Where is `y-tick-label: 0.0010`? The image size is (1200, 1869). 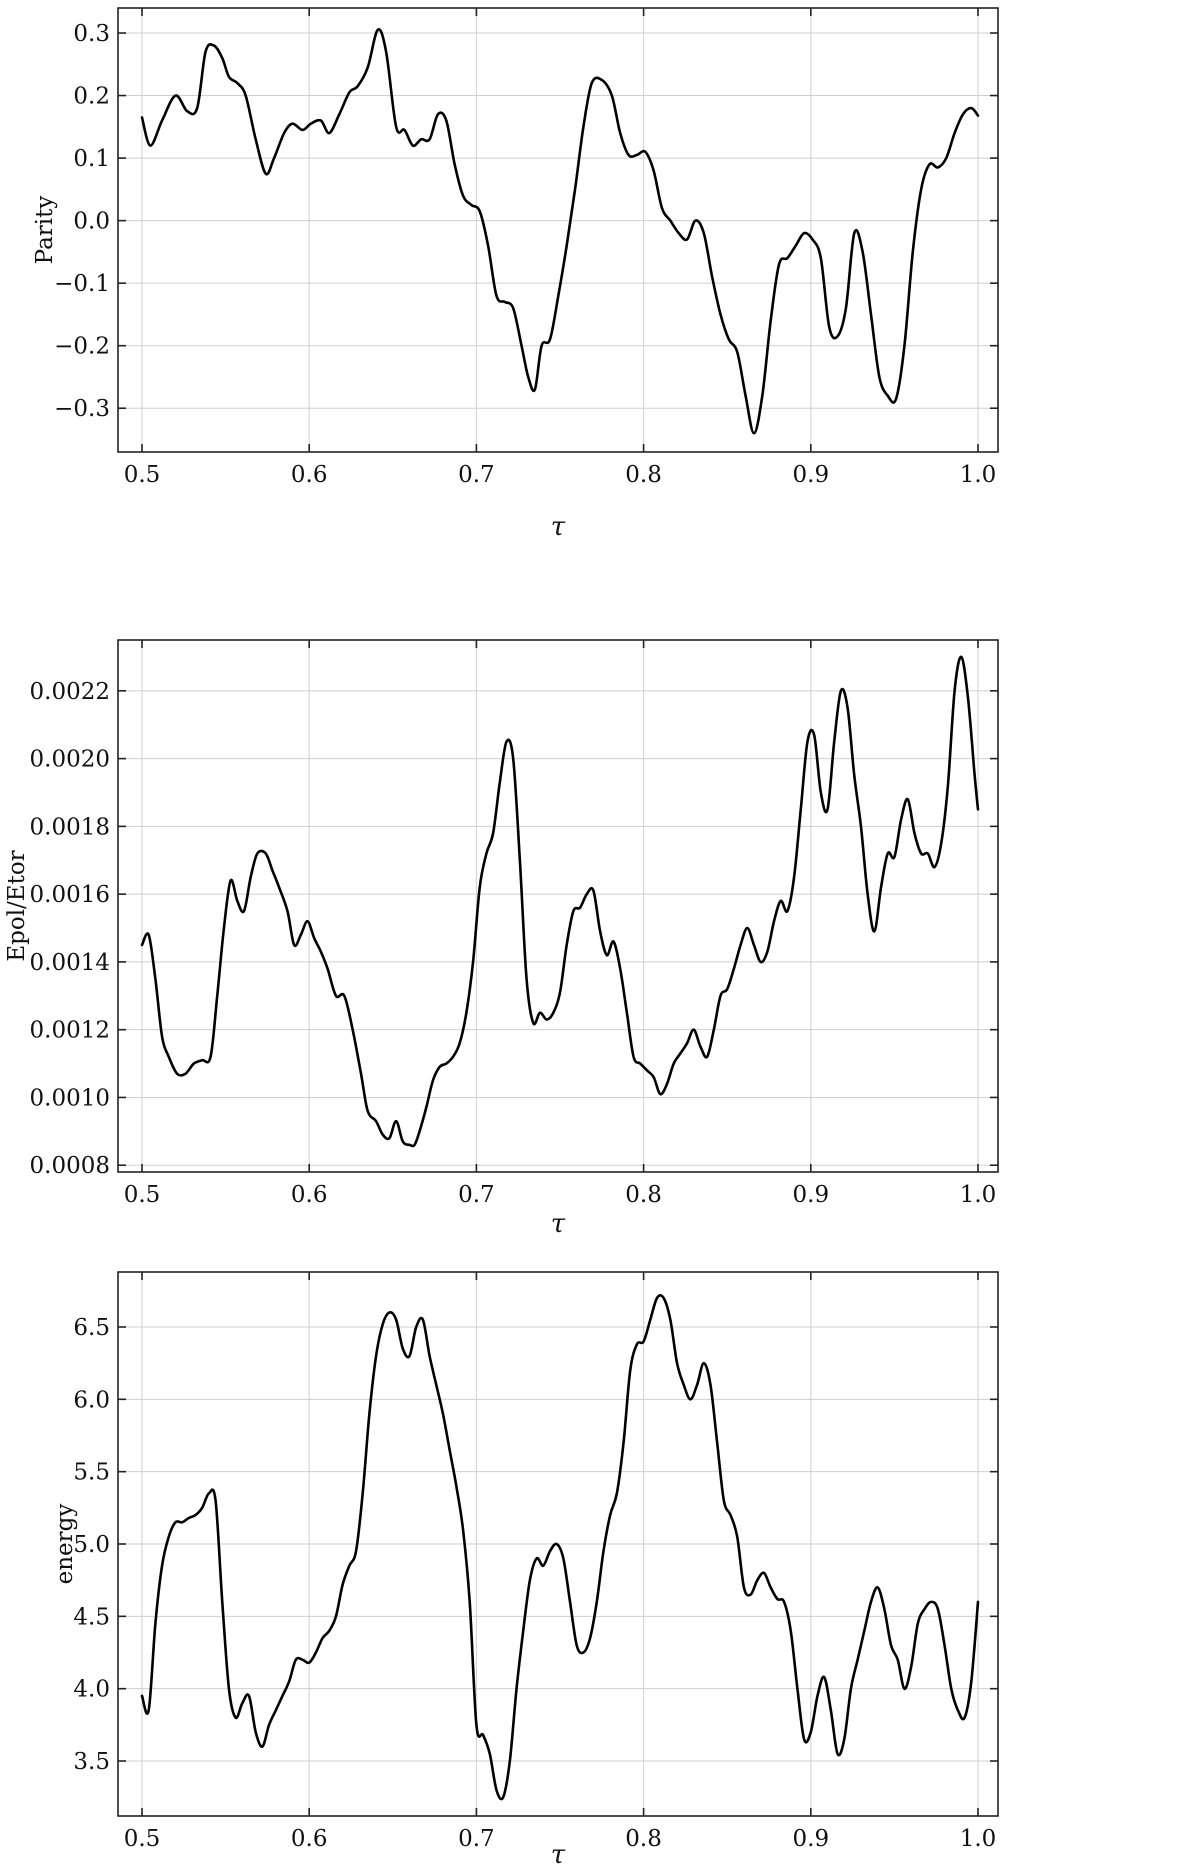 y-tick-label: 0.0010 is located at coordinates (70, 1098).